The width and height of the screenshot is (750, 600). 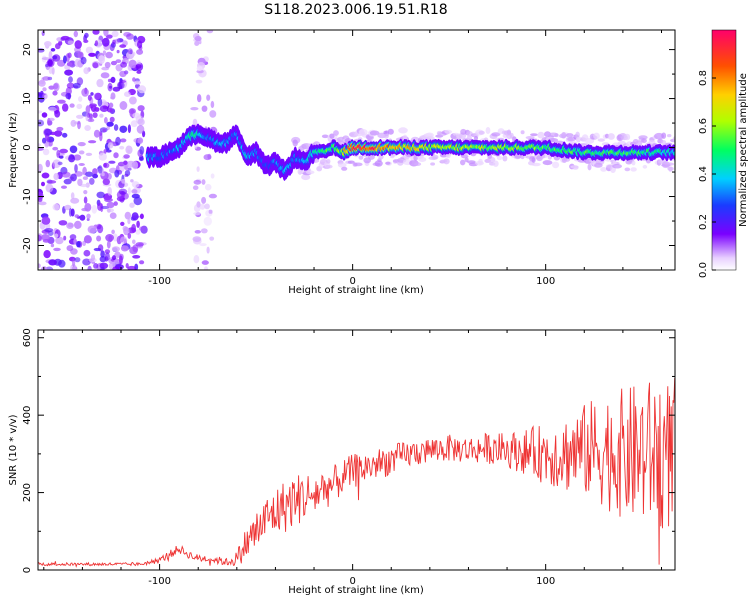 I want to click on y-tick-label: 400, so click(x=27, y=415).